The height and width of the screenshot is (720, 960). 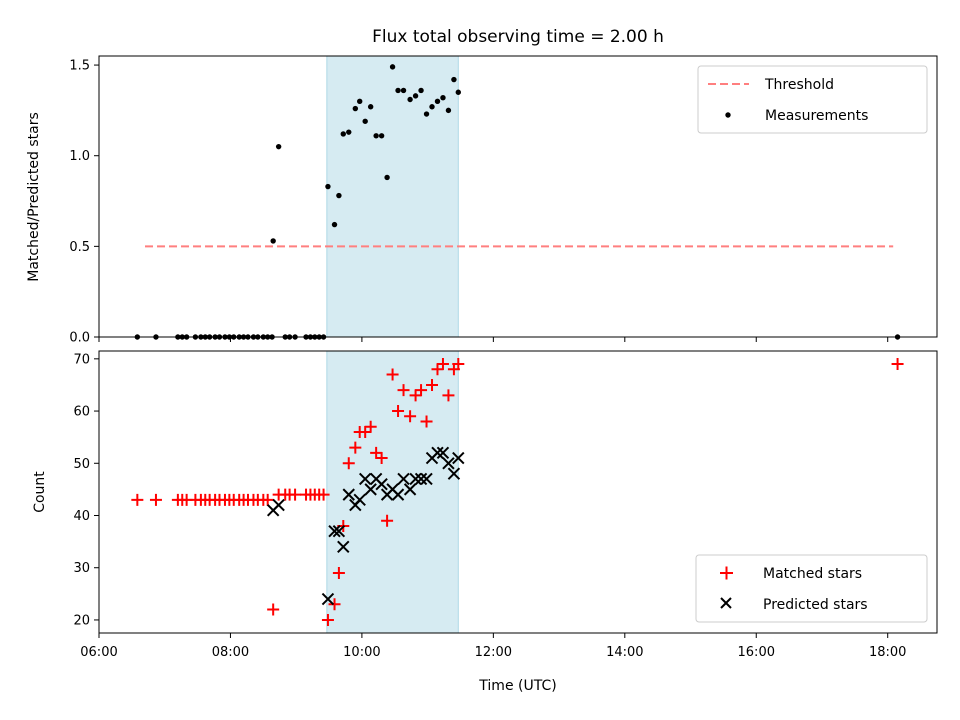 I want to click on top-legend-box, so click(x=812, y=99).